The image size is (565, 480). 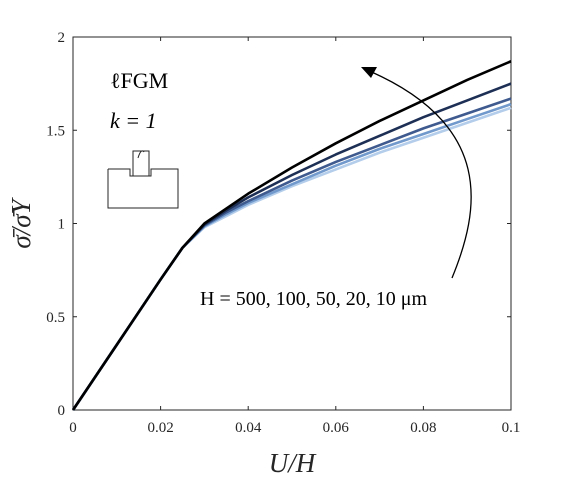 What do you see at coordinates (62, 225) in the screenshot?
I see `y-tick-label: 1` at bounding box center [62, 225].